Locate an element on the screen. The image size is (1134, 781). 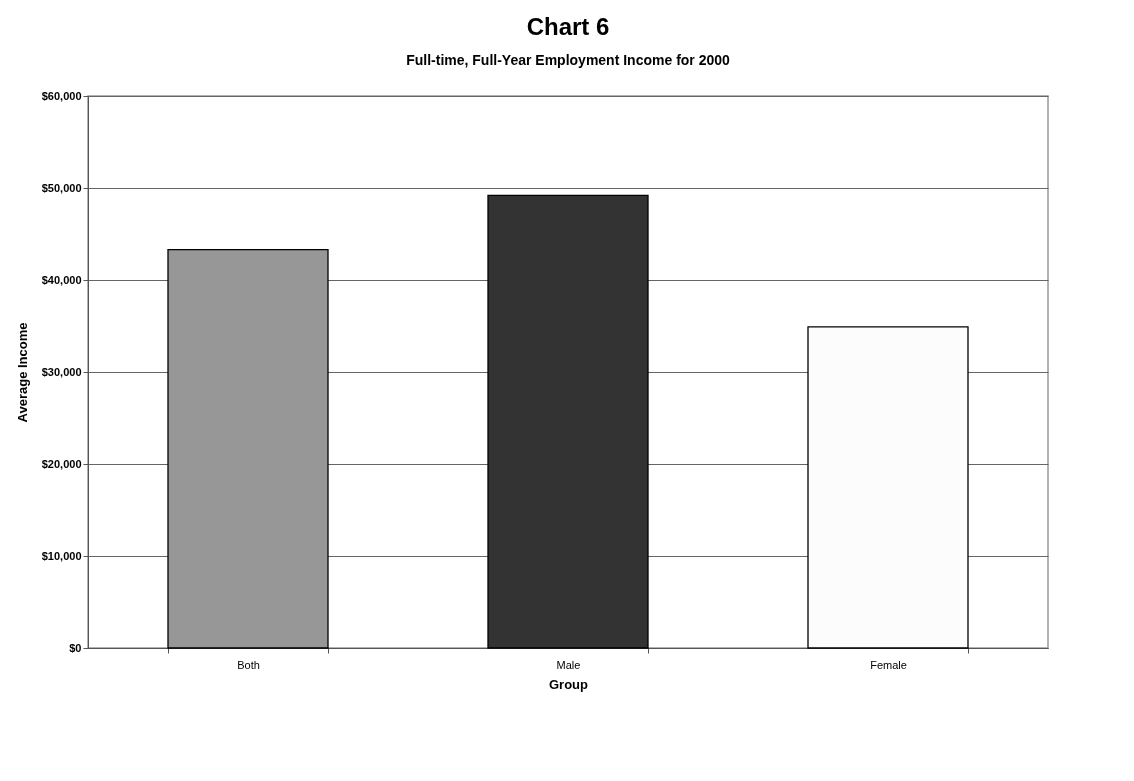
x-tick-label: Male is located at coordinates (568, 664).